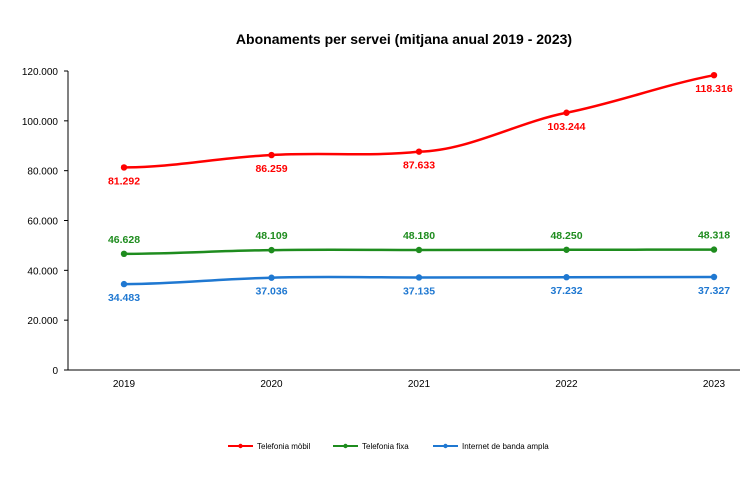 The height and width of the screenshot is (493, 740). I want to click on x-tick-label: 2020, so click(271, 384).